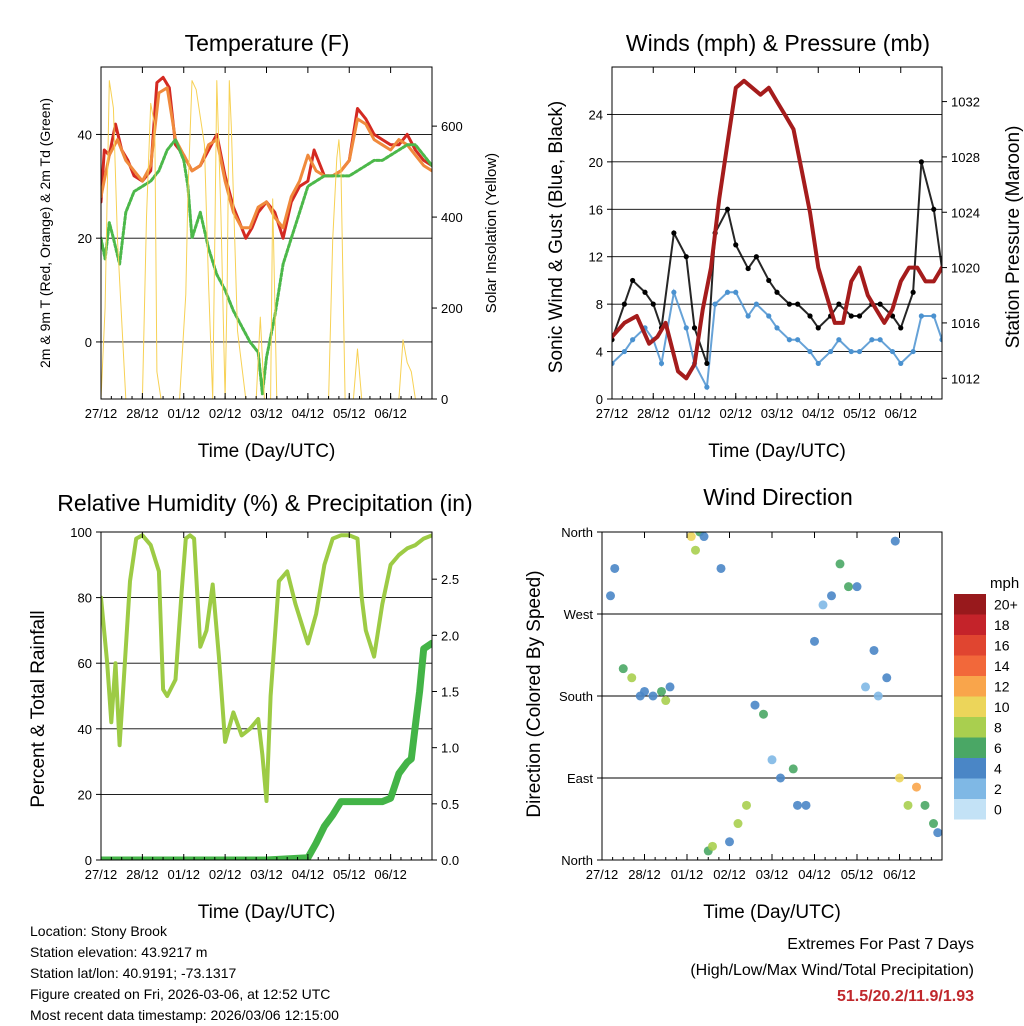 The image size is (1024, 1026). Describe the element at coordinates (777, 339) in the screenshot. I see `series-sonic-wind` at that location.